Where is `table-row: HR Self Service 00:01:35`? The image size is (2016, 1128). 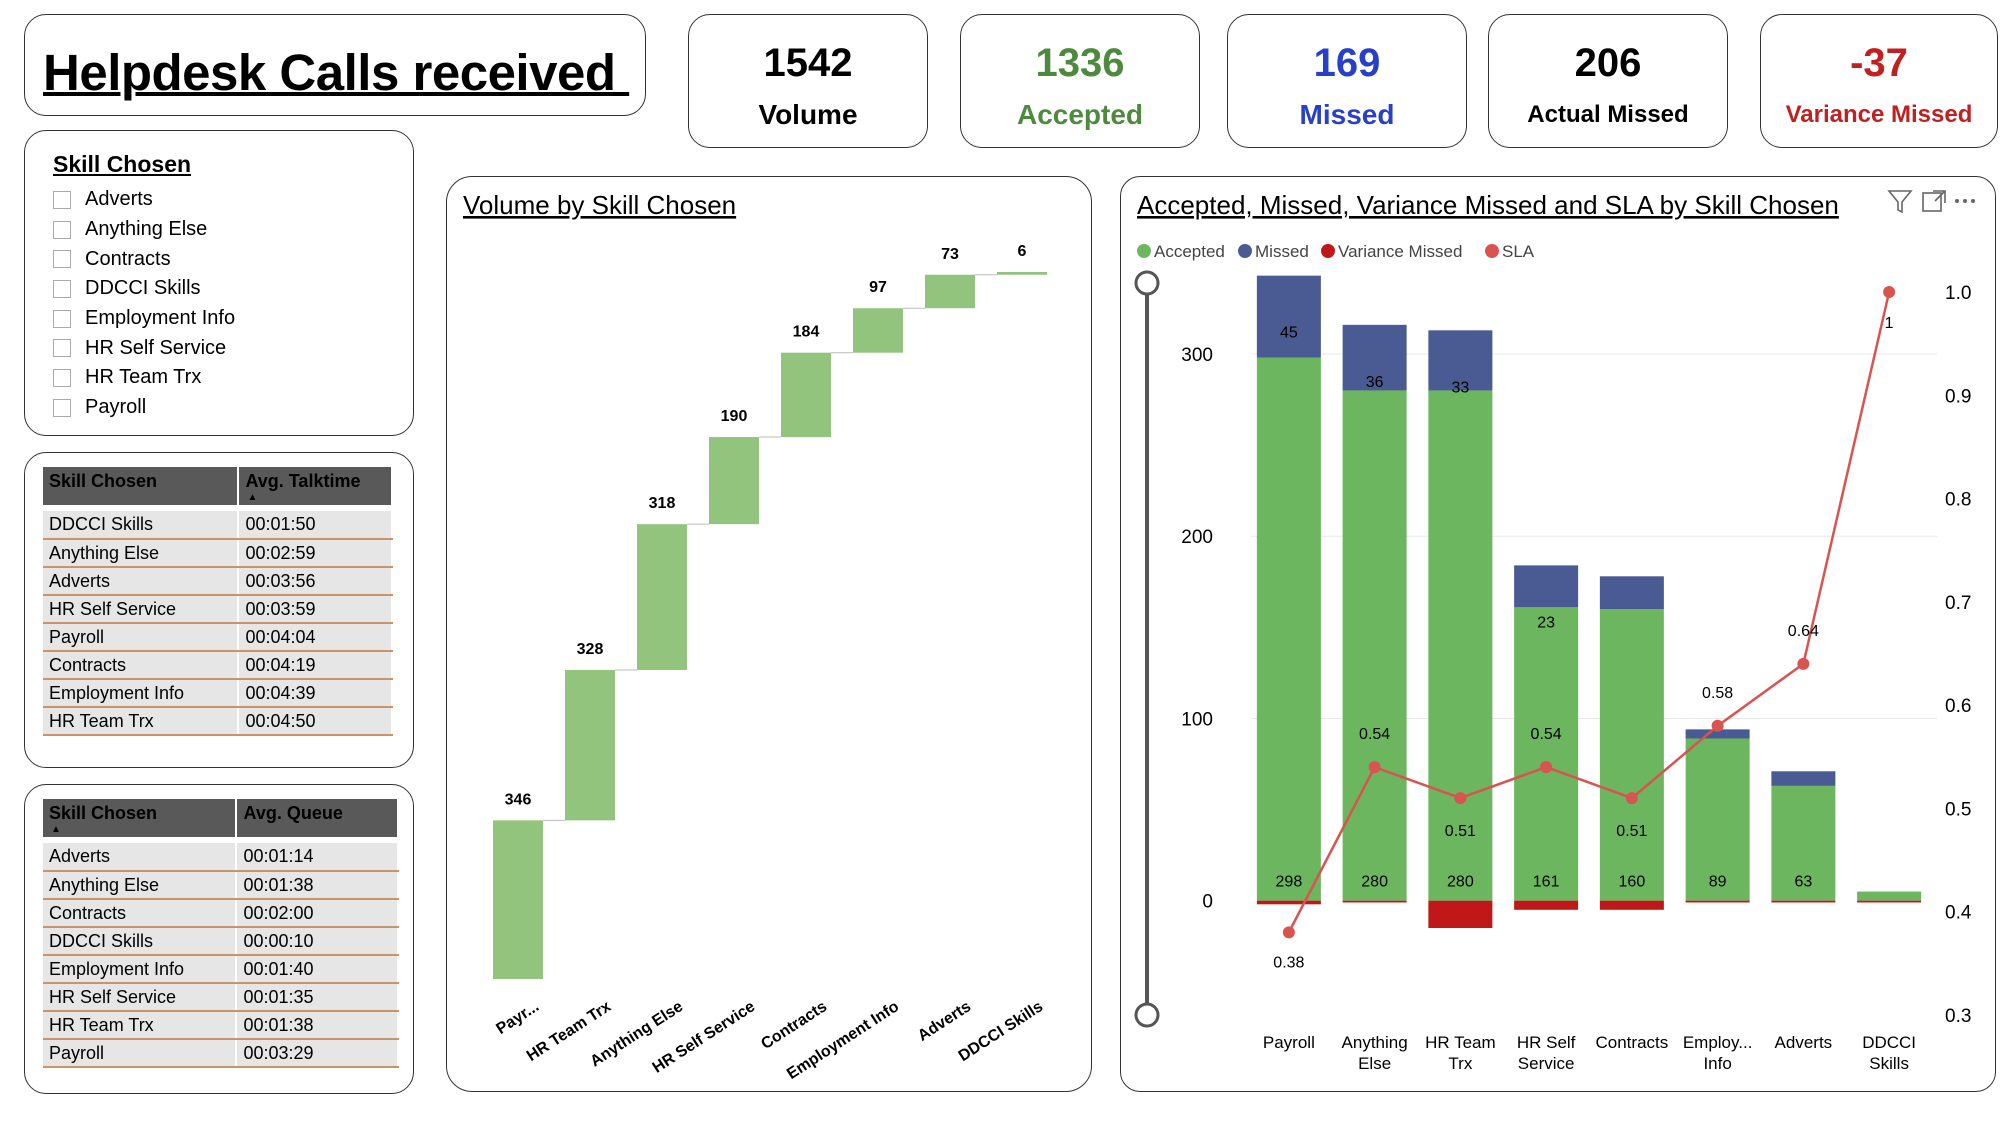
table-row: HR Self Service 00:01:35 is located at coordinates (221, 997).